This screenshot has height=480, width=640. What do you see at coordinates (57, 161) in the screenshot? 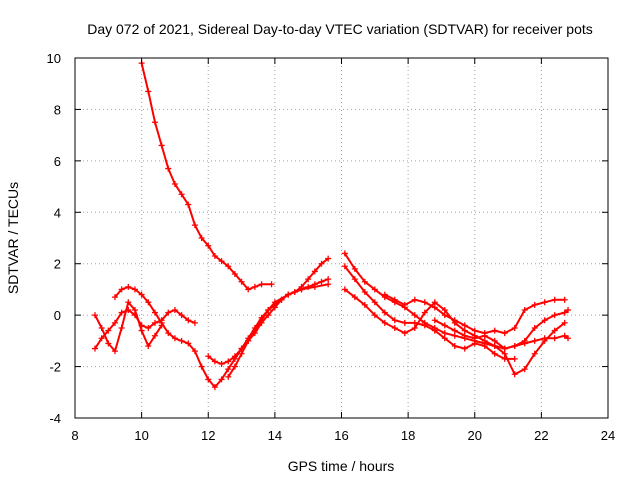
I see `y-tick-label: 6` at bounding box center [57, 161].